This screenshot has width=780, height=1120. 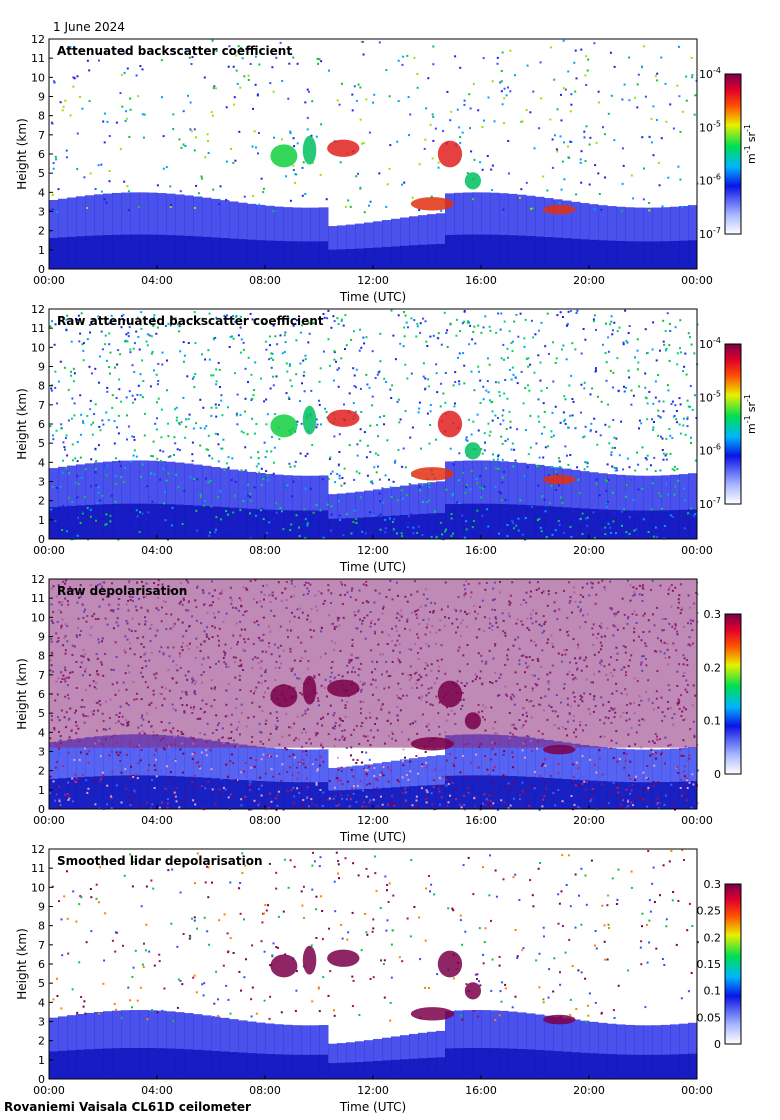 I want to click on y-tick-label: 7, so click(x=41, y=405).